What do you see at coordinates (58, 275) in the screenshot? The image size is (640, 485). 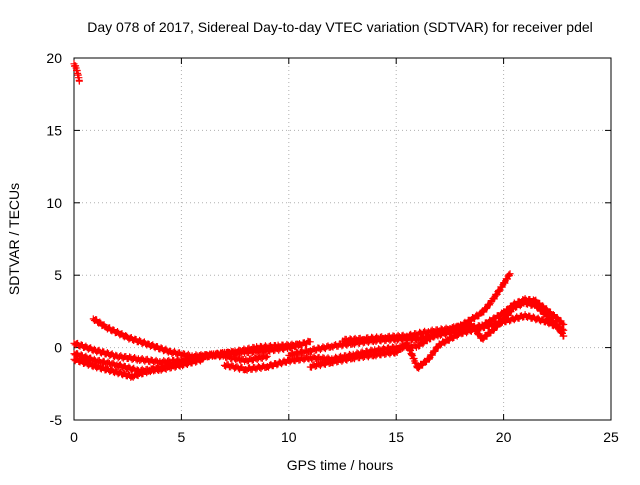 I see `y-tick-label: 5` at bounding box center [58, 275].